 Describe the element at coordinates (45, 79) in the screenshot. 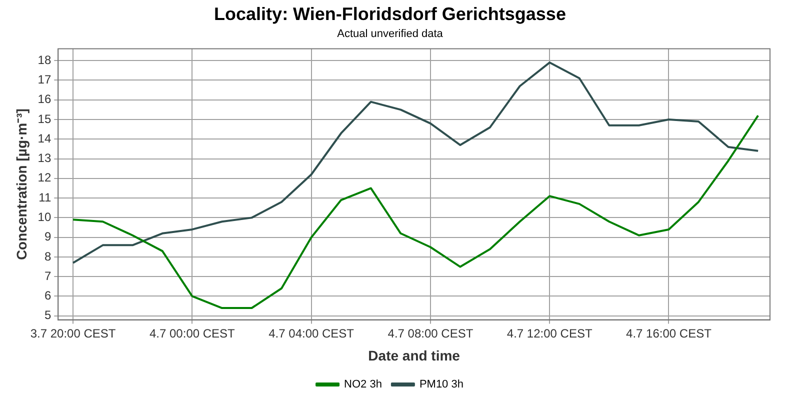

I see `y-tick-label: 17` at that location.